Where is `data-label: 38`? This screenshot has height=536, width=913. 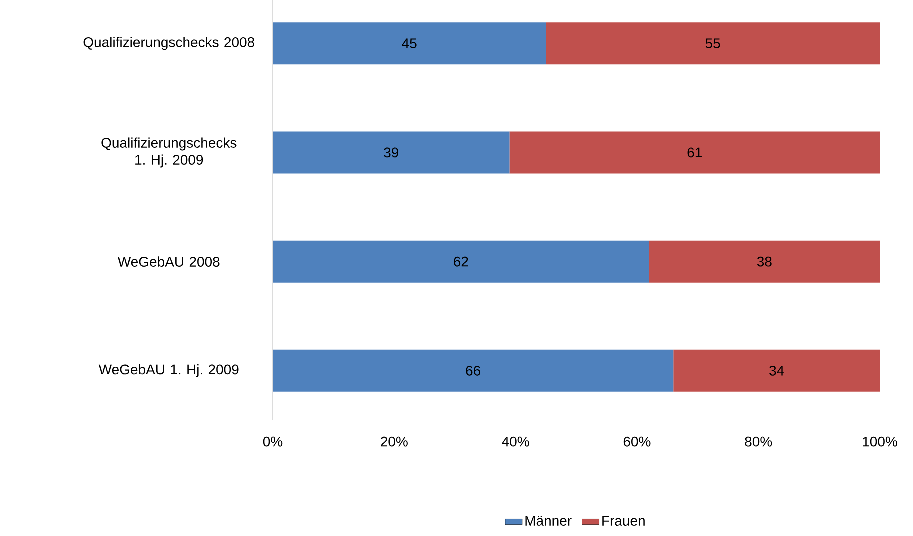
data-label: 38 is located at coordinates (764, 261).